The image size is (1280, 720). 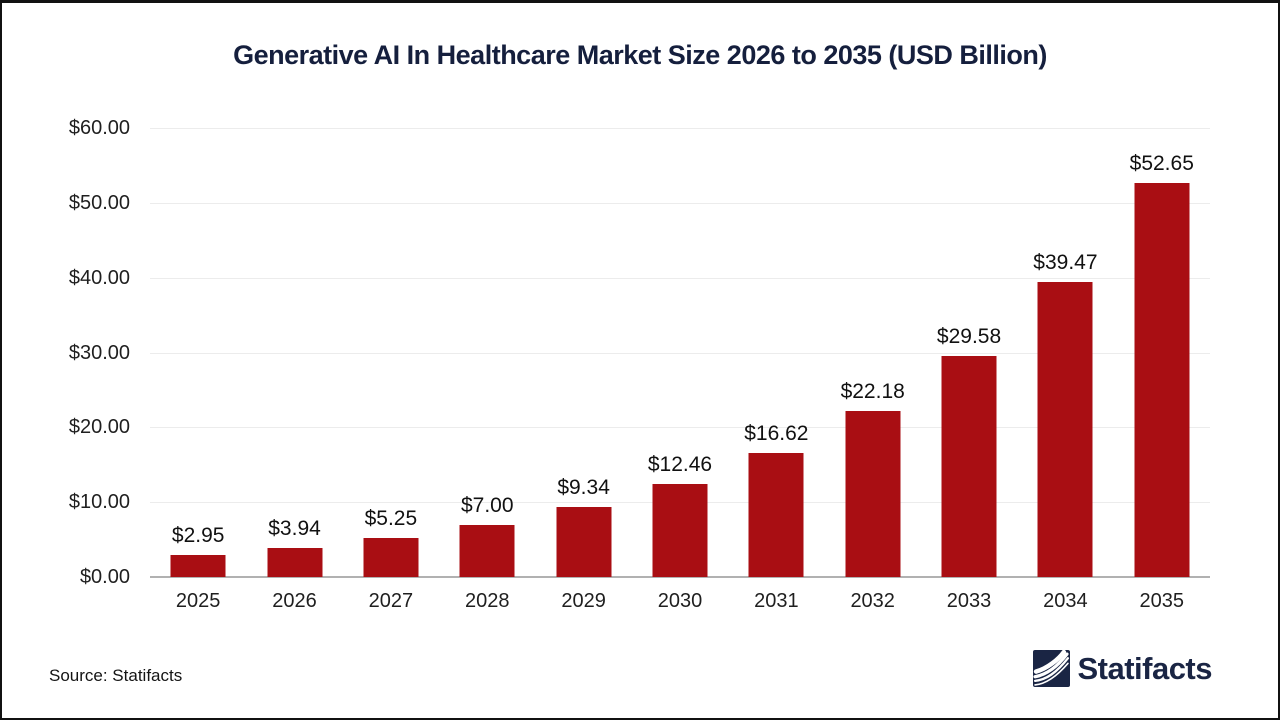 What do you see at coordinates (969, 466) in the screenshot?
I see `bar-2033` at bounding box center [969, 466].